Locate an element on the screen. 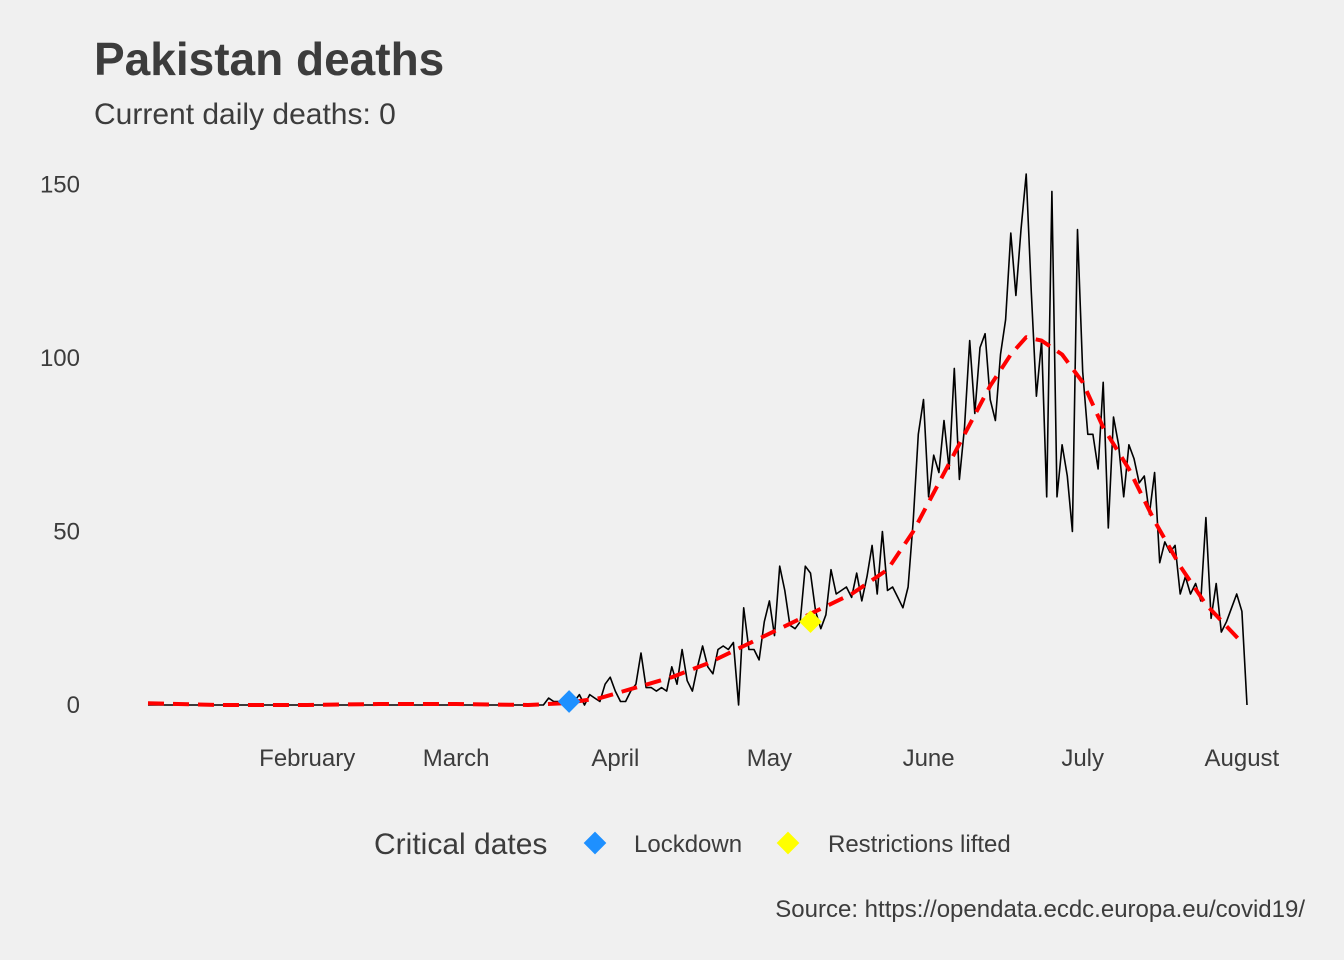 Image resolution: width=1344 pixels, height=960 pixels. y-axis: 0 50 100 150 is located at coordinates (60, 446).